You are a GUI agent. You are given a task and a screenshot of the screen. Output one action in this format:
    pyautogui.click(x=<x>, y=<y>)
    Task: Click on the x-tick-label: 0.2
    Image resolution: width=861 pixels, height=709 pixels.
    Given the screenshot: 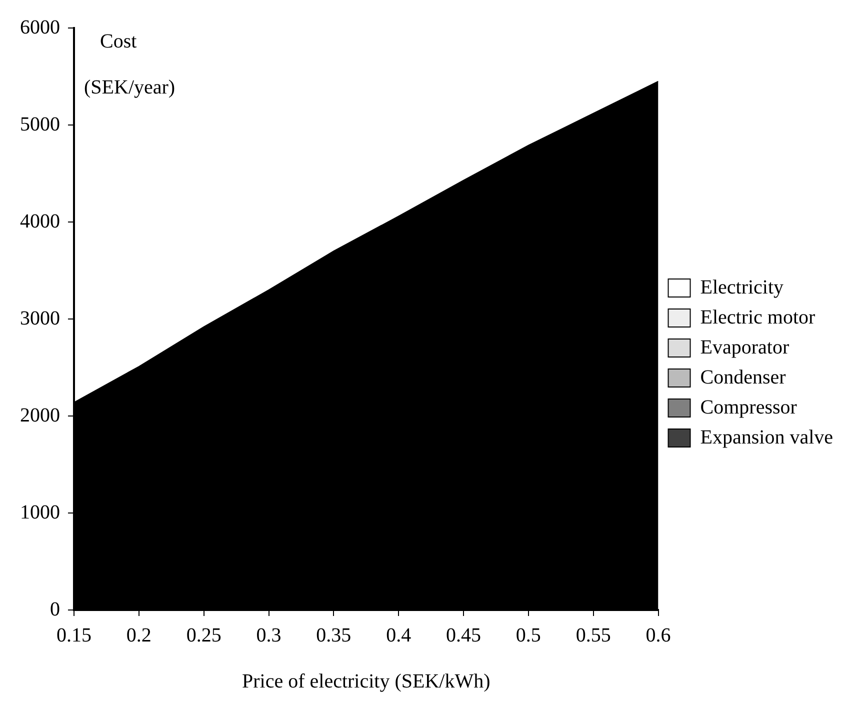 What is the action you would take?
    pyautogui.click(x=139, y=635)
    